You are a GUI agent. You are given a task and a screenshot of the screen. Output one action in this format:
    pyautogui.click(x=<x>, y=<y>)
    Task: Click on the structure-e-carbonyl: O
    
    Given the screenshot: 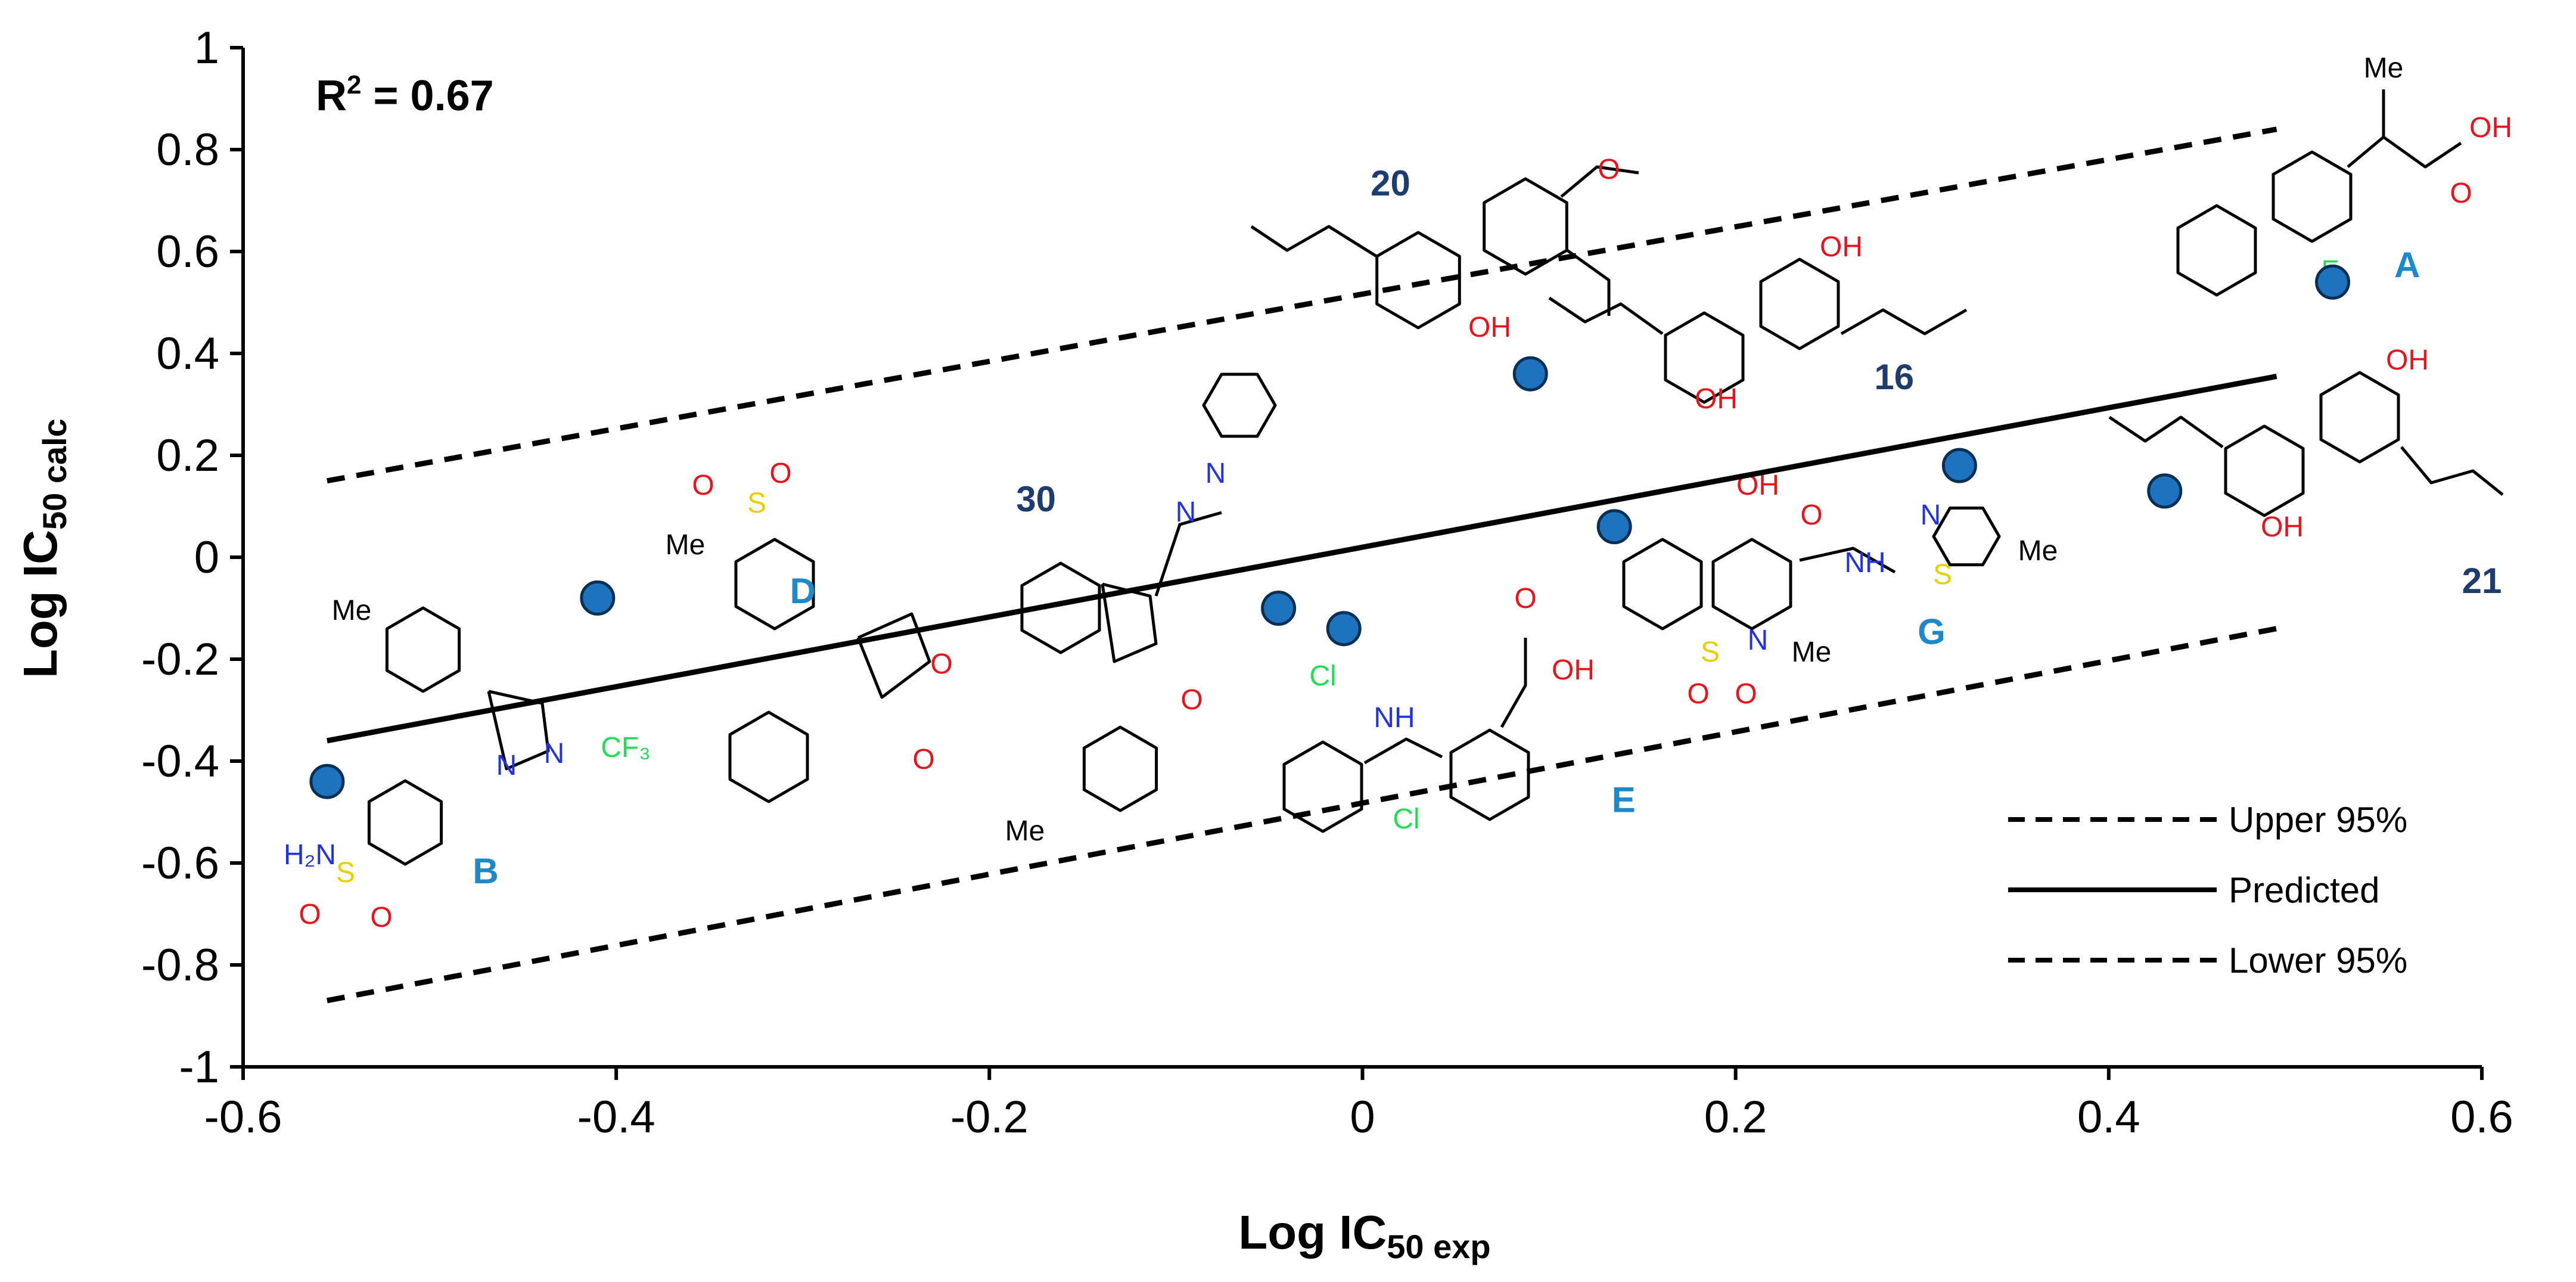 What is the action you would take?
    pyautogui.click(x=1525, y=598)
    